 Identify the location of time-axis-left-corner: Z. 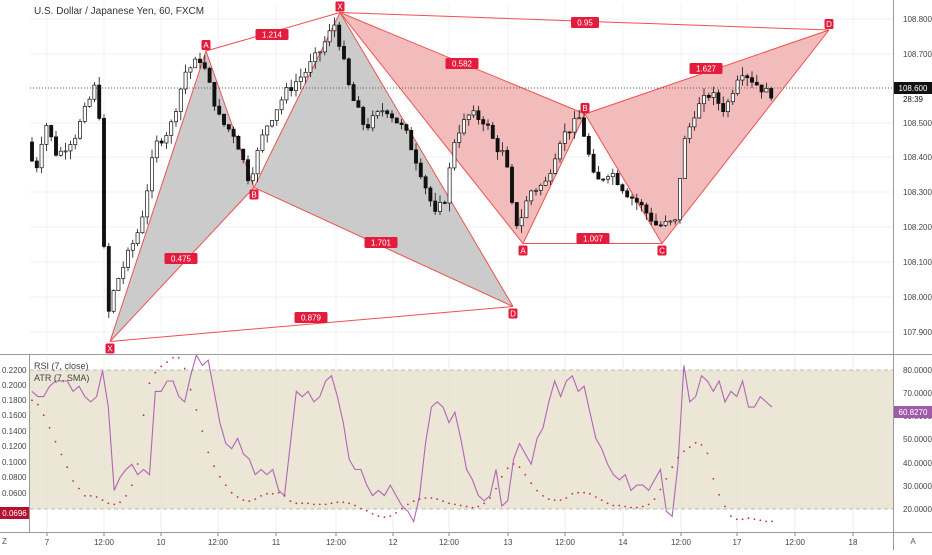
(4, 541).